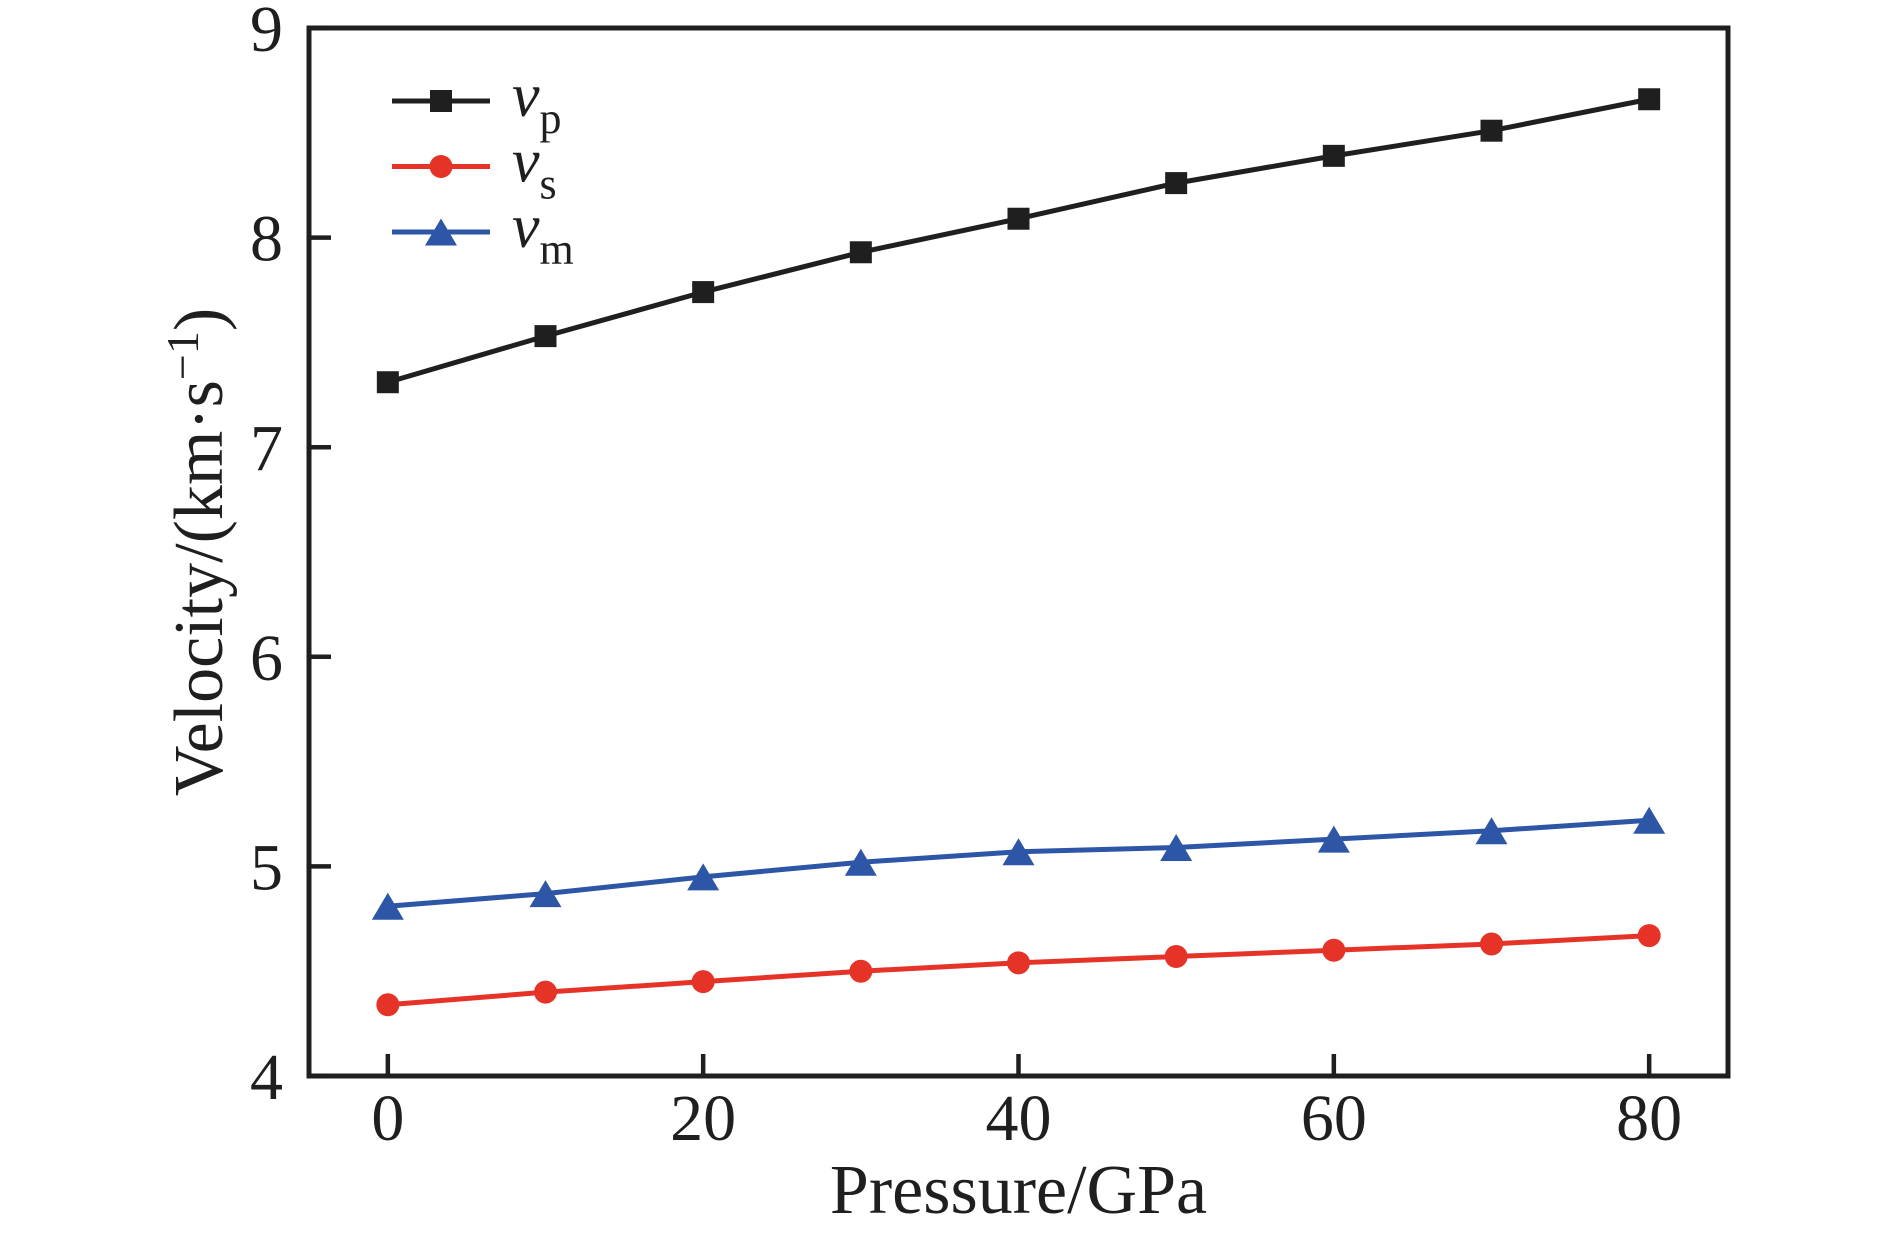 The height and width of the screenshot is (1234, 1890). I want to click on series-vm, so click(1018, 863).